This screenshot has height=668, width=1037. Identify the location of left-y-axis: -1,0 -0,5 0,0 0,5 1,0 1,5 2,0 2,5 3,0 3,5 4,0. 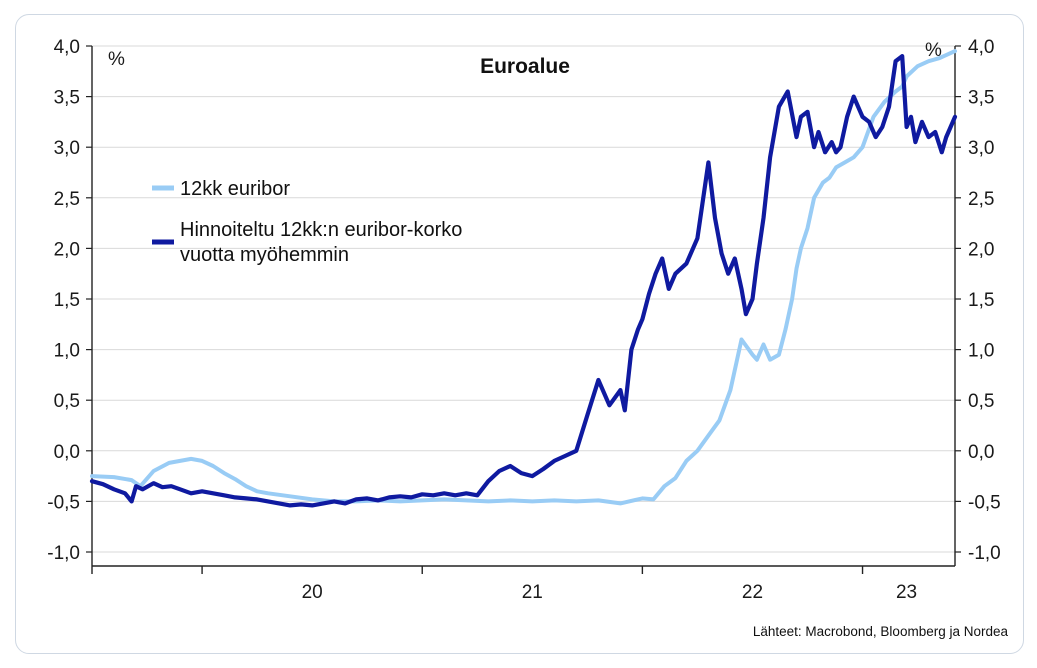
(69, 300).